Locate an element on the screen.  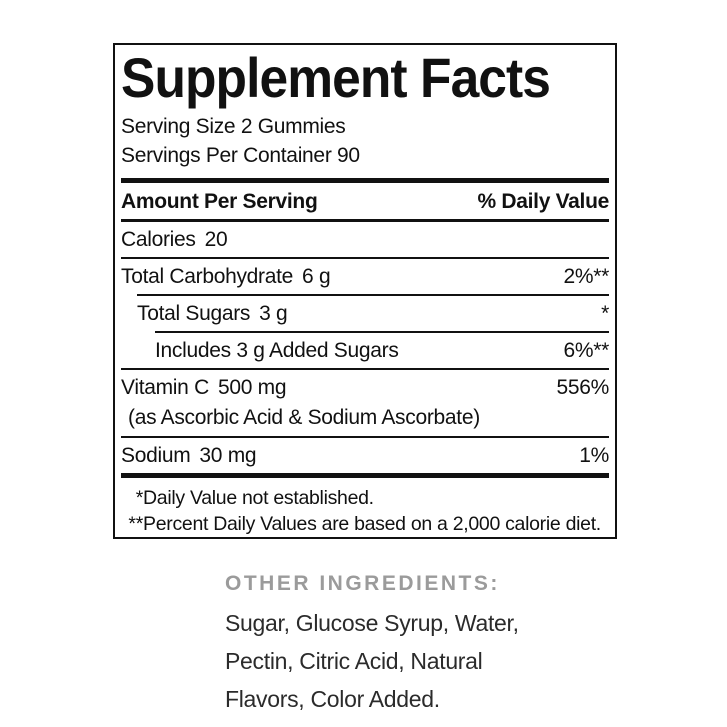
footnote-marker: * is located at coordinates (139, 498).